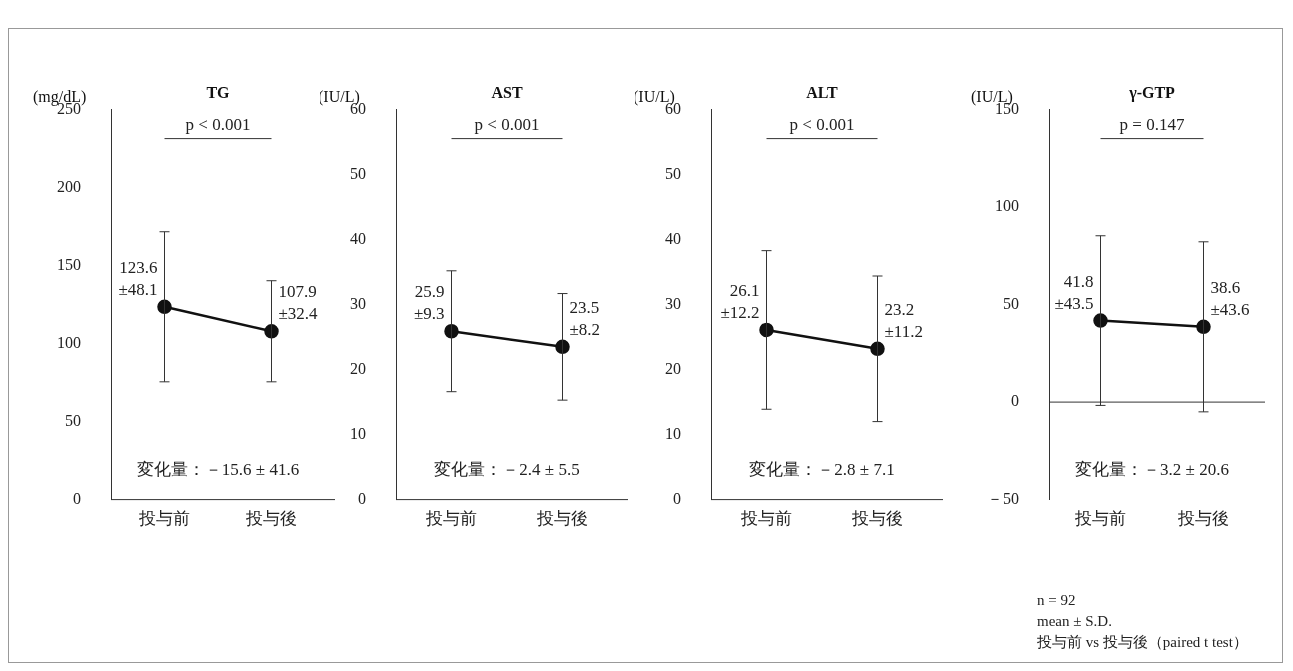 The image size is (1293, 671). I want to click on y-tick-label: －50, so click(1003, 498).